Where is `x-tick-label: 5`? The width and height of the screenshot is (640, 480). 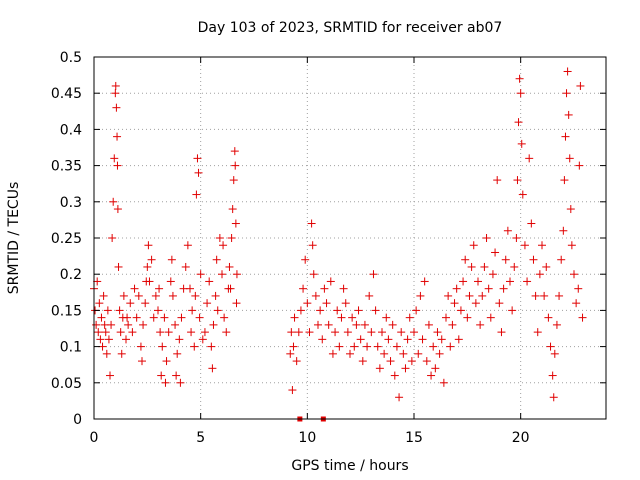 x-tick-label: 5 is located at coordinates (200, 438).